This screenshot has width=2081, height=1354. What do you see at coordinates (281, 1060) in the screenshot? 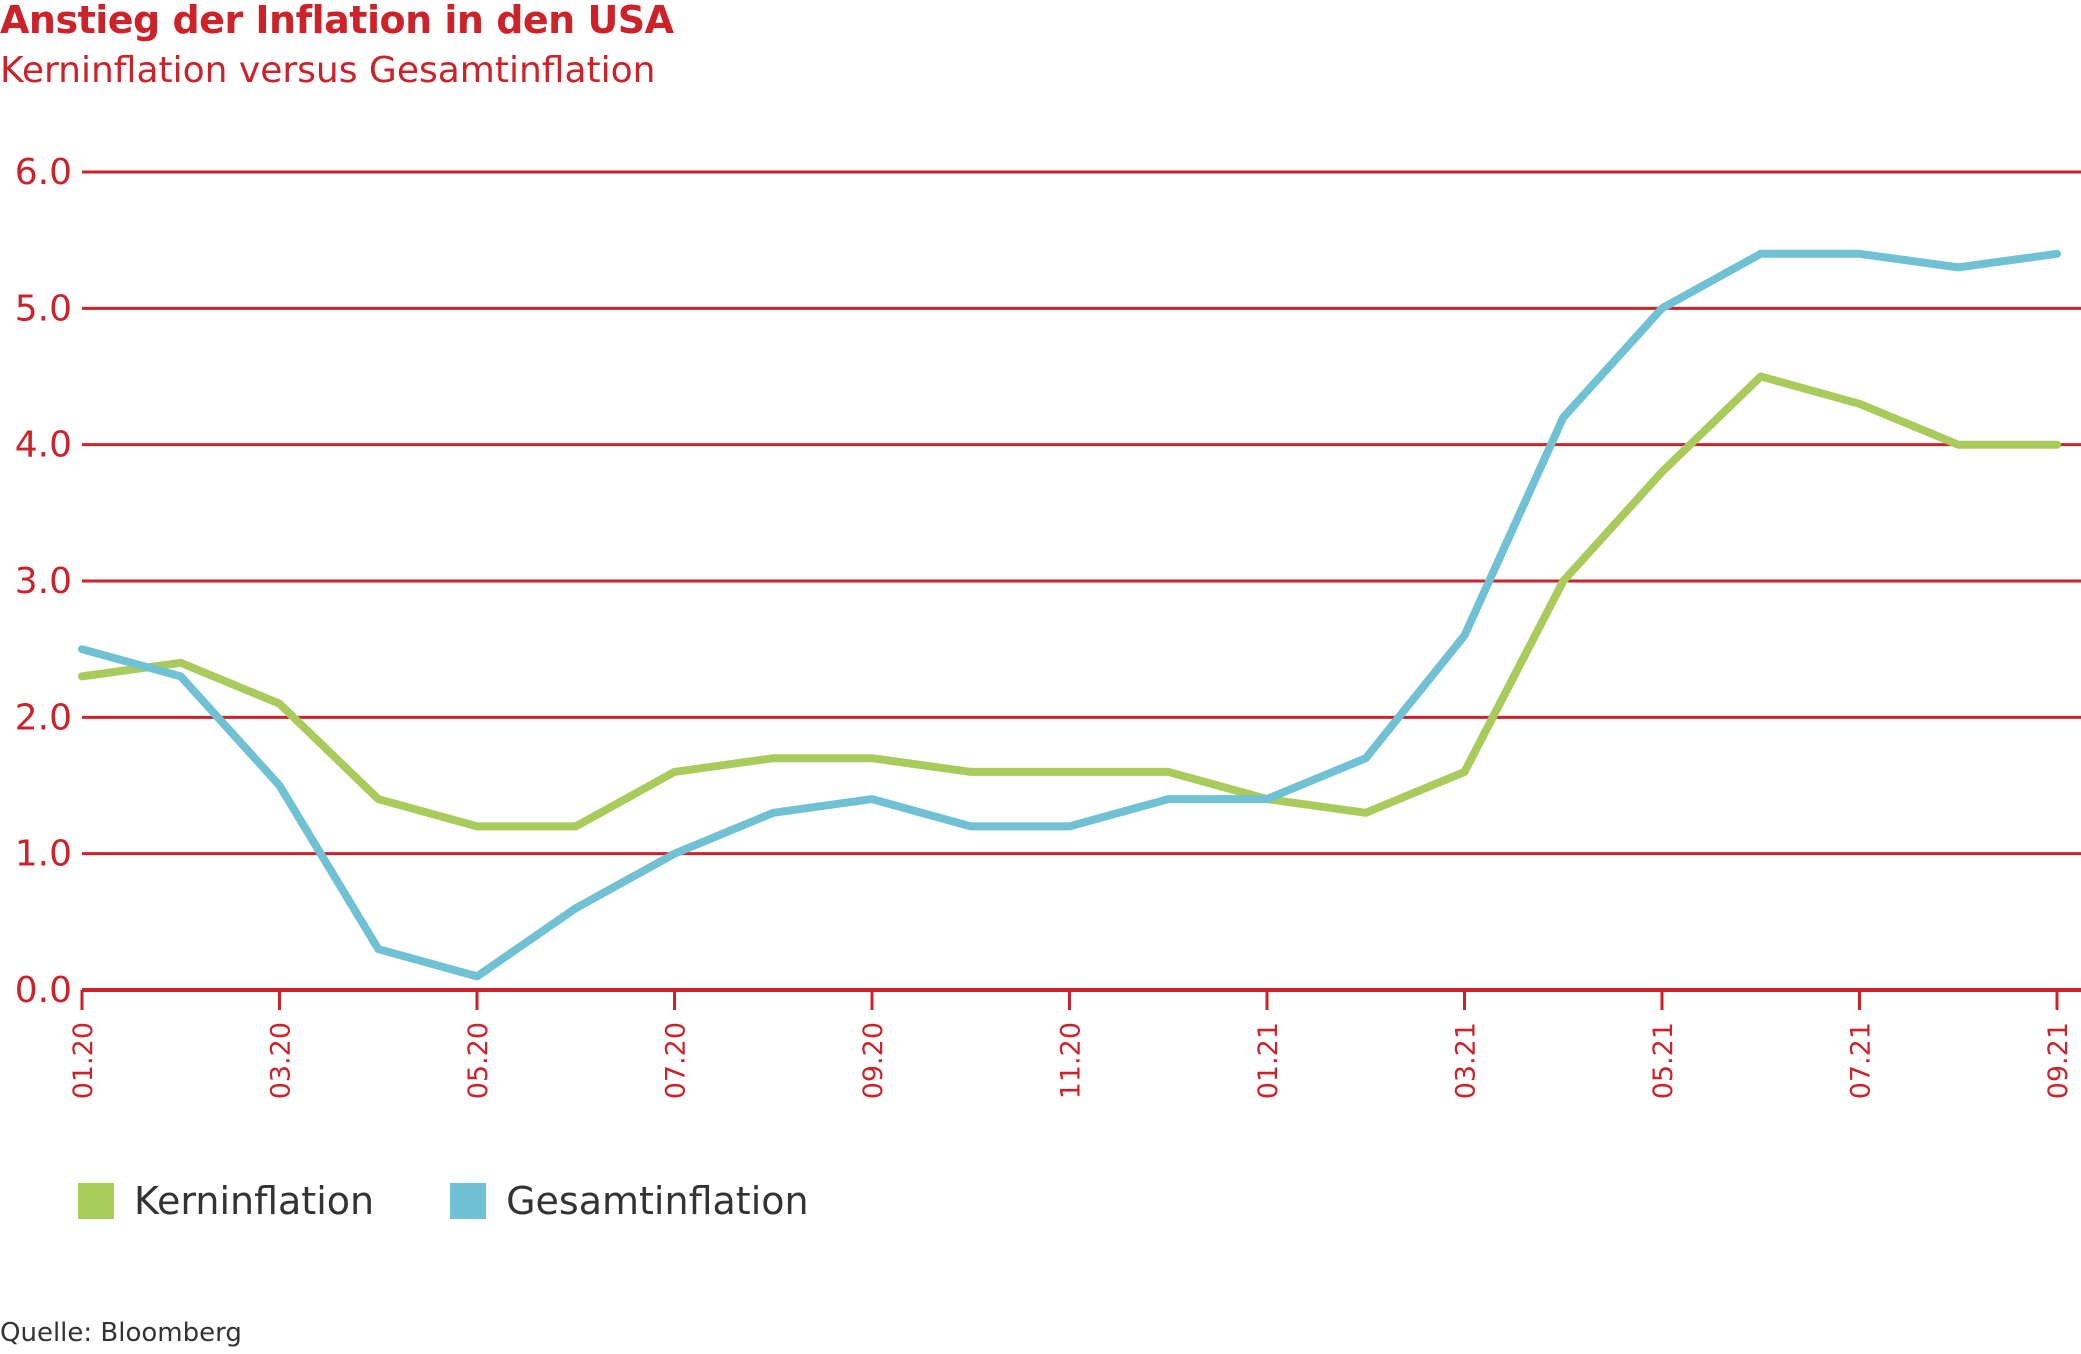
I see `x-tick-label: 03.20` at bounding box center [281, 1060].